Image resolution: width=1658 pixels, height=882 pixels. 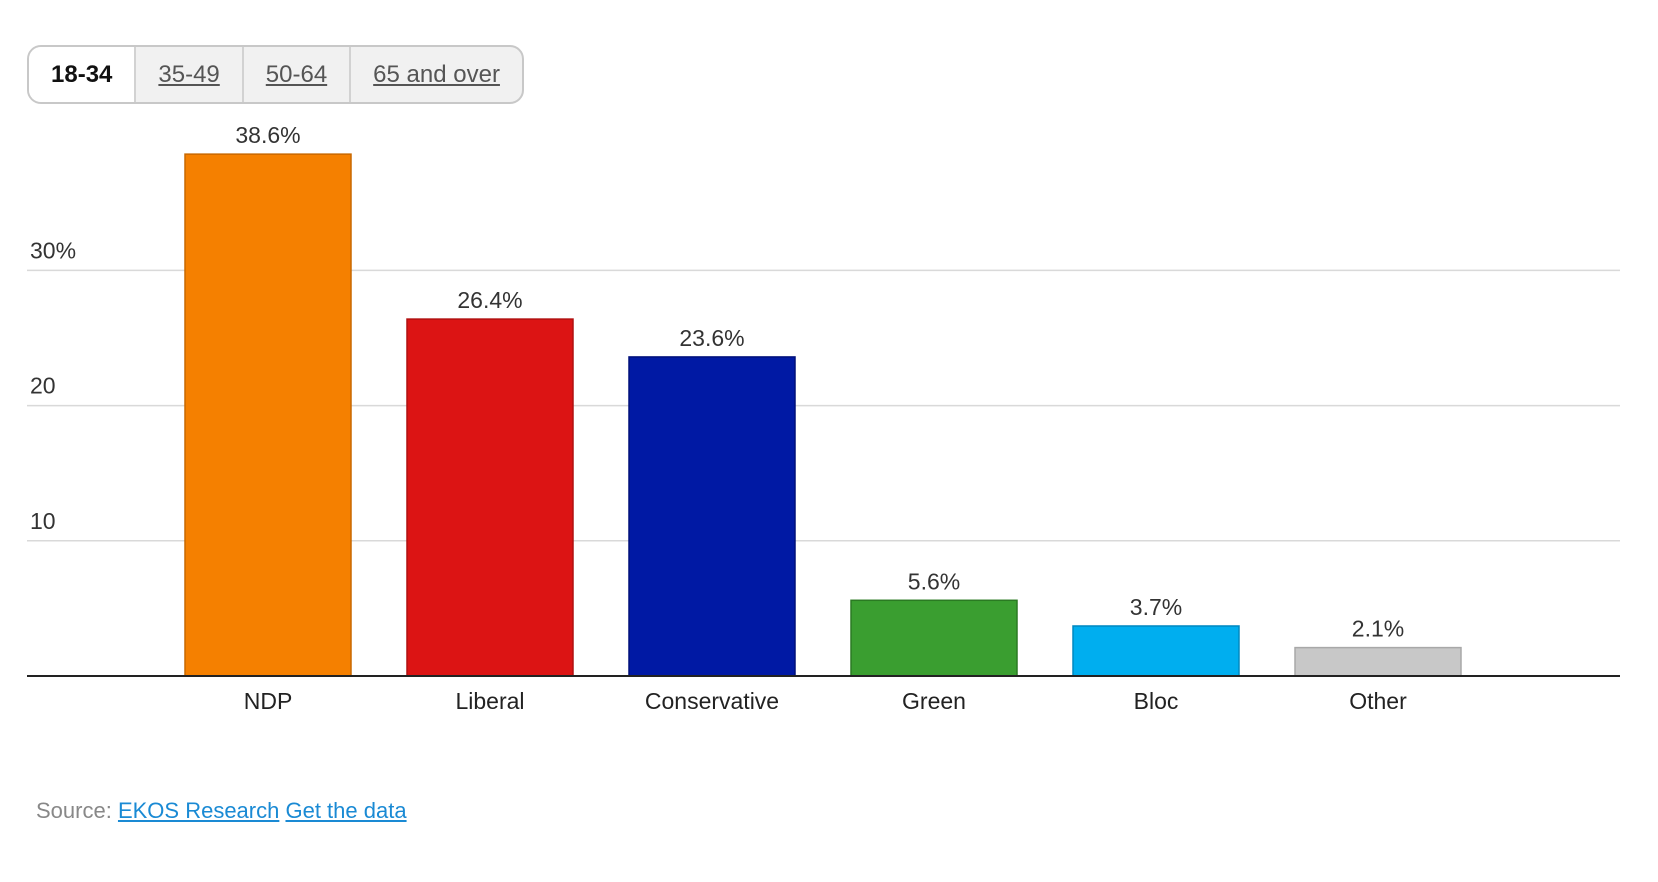 I want to click on ekos-research-link: EKOS Research, so click(x=198, y=810).